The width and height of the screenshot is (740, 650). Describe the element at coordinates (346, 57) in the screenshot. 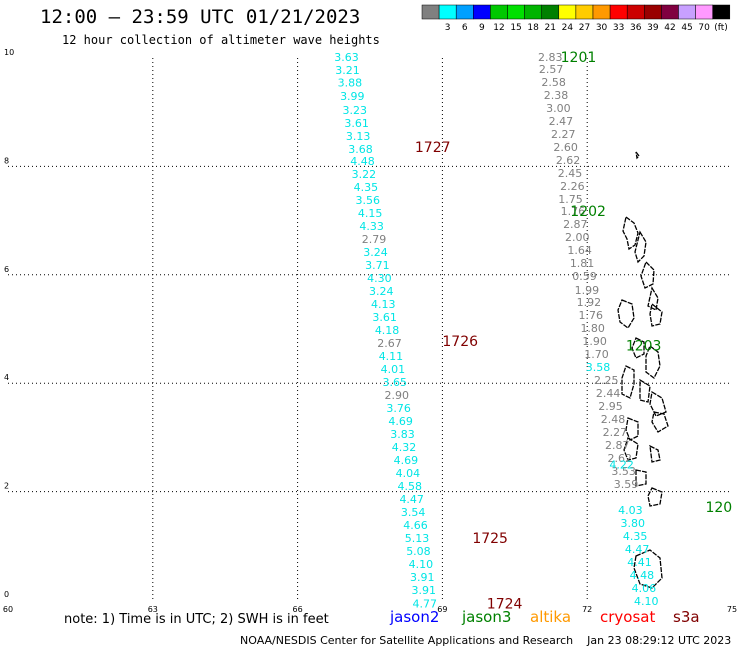

I see `swh-value-label: 3.63` at that location.